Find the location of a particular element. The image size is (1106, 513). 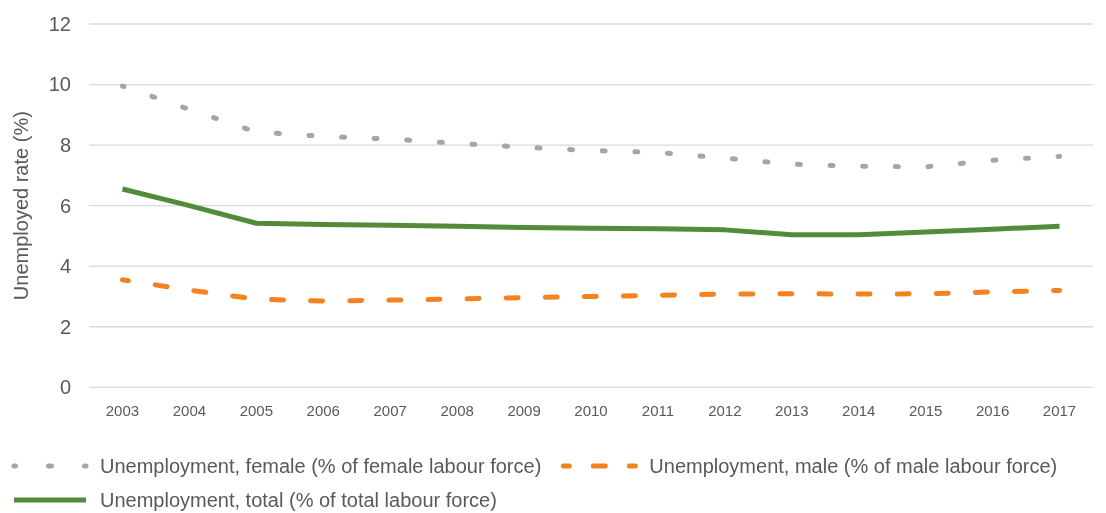

y-tick-label: 10 is located at coordinates (59, 84).